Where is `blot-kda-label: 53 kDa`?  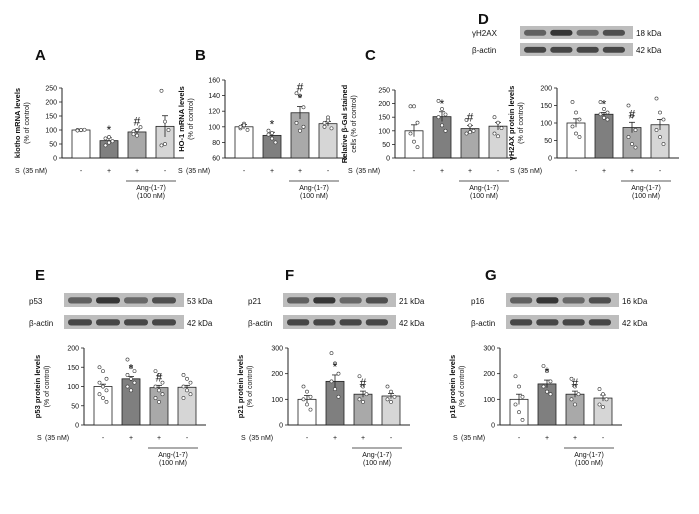 blot-kda-label: 53 kDa is located at coordinates (200, 301).